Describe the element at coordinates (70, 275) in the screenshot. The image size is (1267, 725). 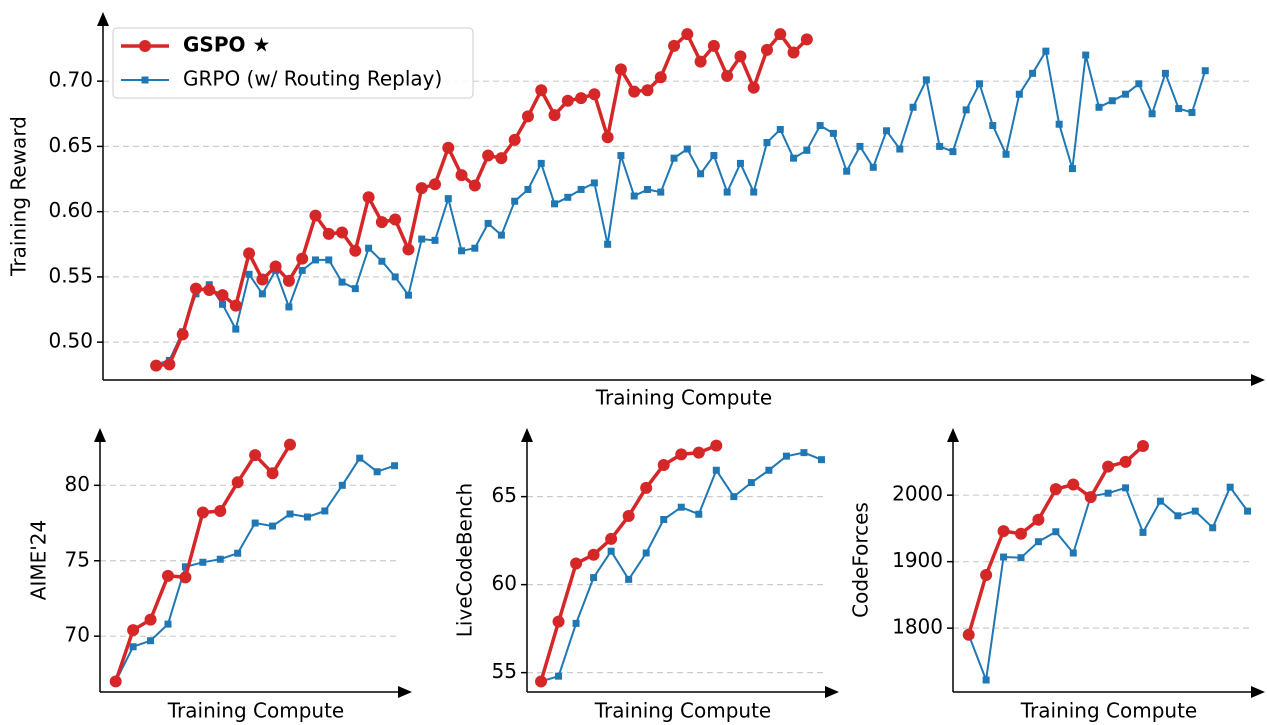
I see `y-tick-label: 0.55` at that location.